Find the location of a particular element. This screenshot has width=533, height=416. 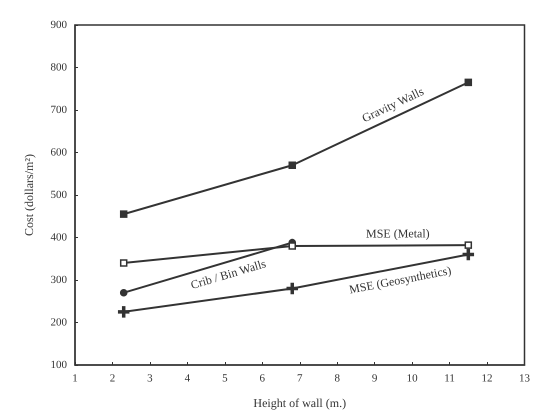

y-tick-label: 800 is located at coordinates (59, 68).